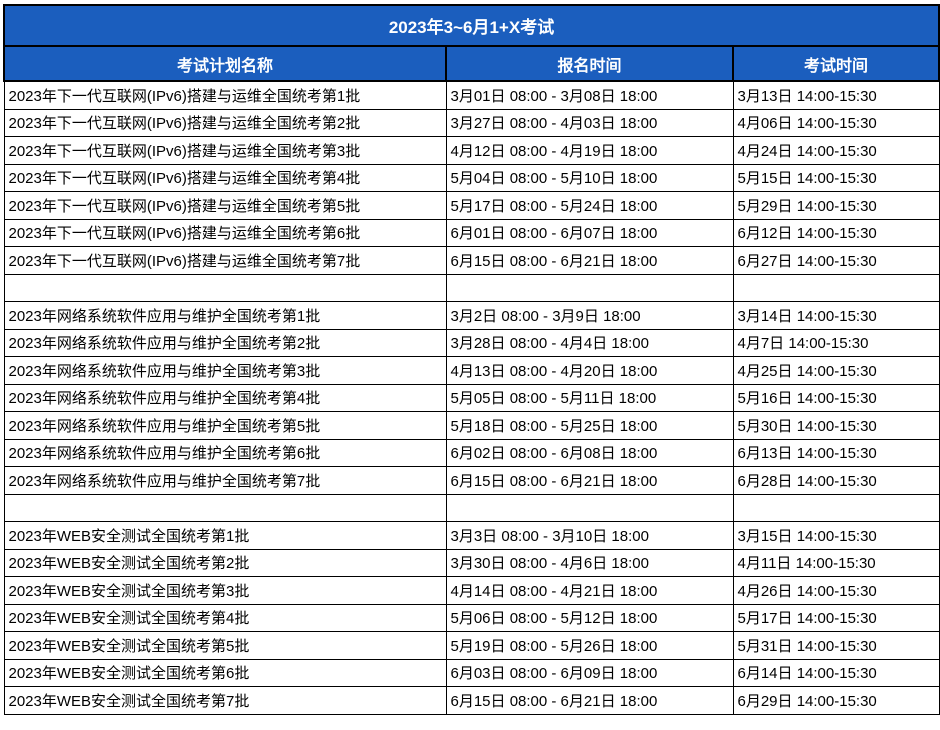 The width and height of the screenshot is (940, 730). I want to click on registration-time-cell: 4月14日 08:00 - 4月21日 18:00, so click(589, 590).